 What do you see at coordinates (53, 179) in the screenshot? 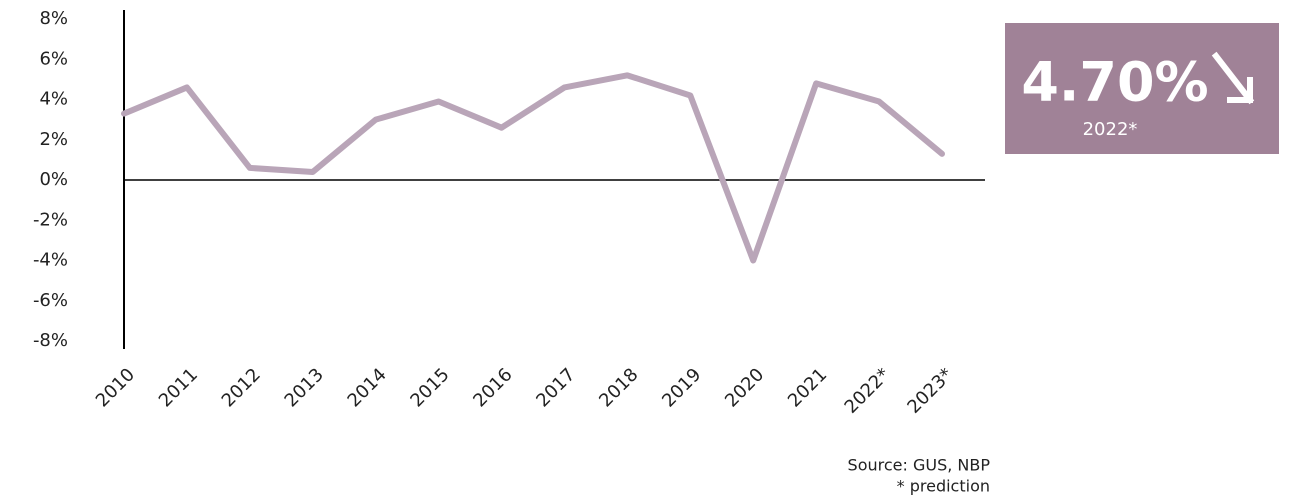
I see `y-tick-label: 0%` at bounding box center [53, 179].